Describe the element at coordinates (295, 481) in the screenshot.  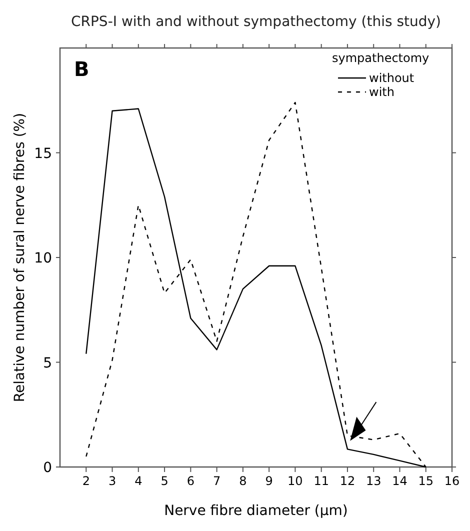
I see `x-tick-label: 10` at that location.